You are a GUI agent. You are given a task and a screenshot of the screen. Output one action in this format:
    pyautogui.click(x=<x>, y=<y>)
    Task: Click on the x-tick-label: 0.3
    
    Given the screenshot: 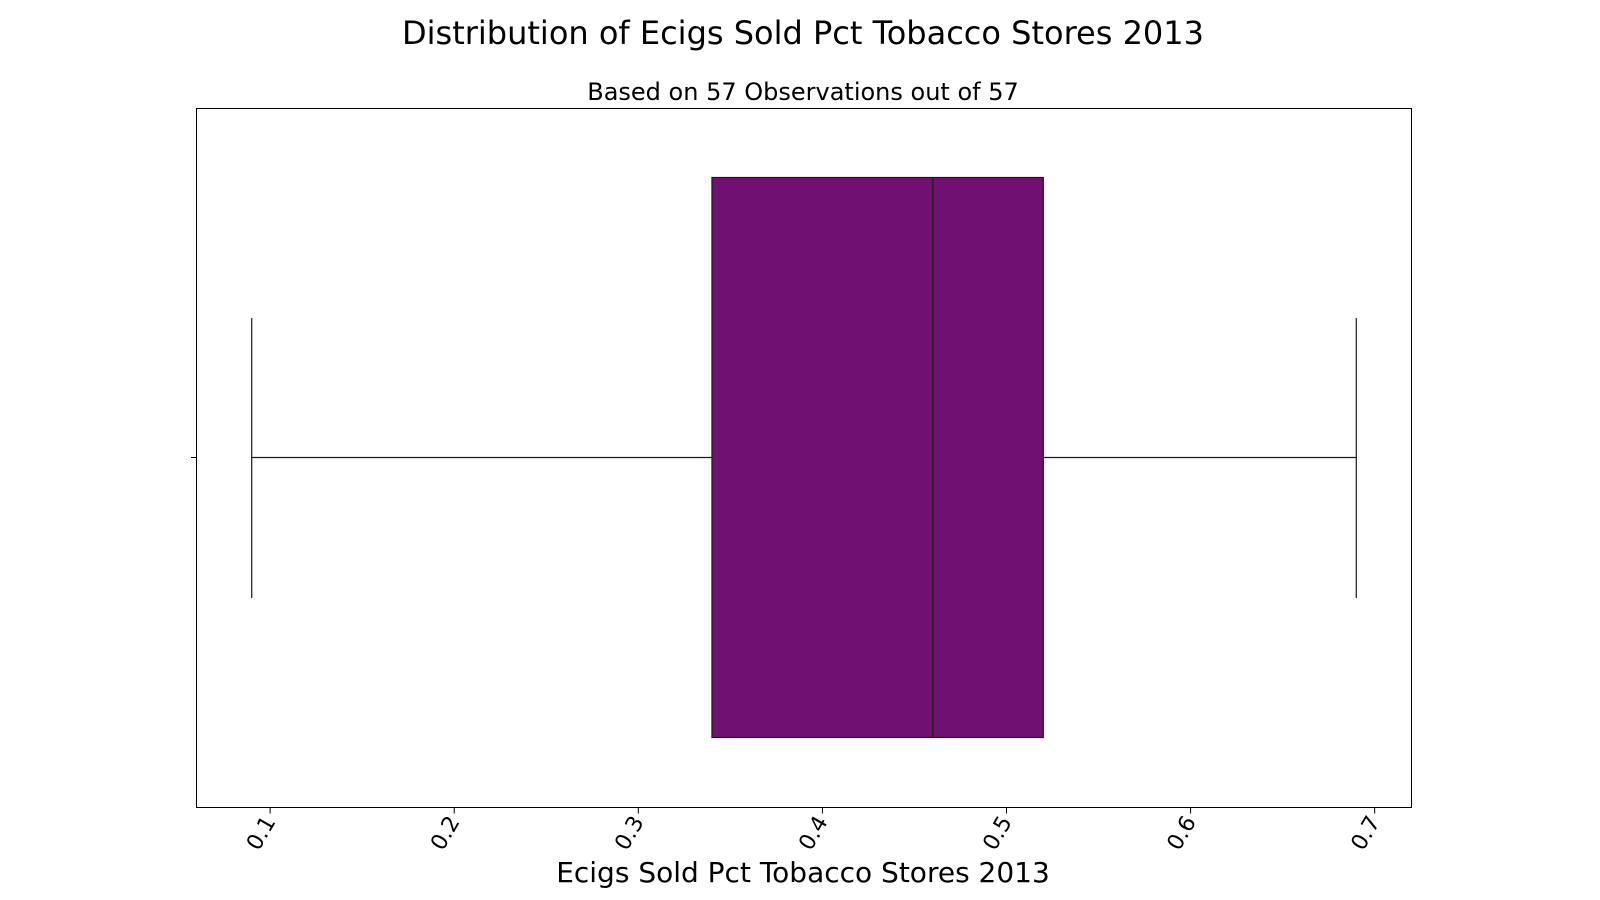 What is the action you would take?
    pyautogui.click(x=629, y=833)
    